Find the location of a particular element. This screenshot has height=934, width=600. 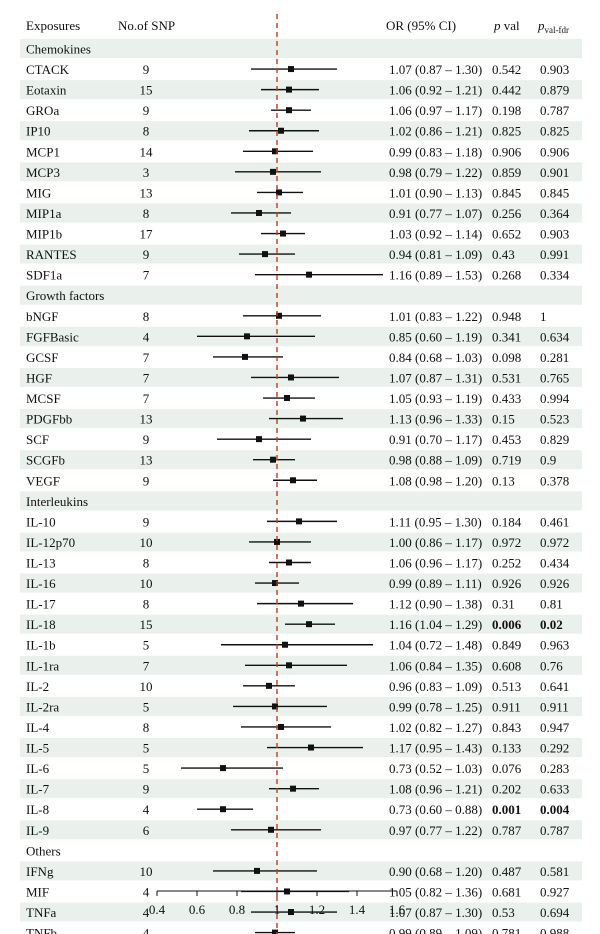

exposure-label: RANTES is located at coordinates (51, 254).